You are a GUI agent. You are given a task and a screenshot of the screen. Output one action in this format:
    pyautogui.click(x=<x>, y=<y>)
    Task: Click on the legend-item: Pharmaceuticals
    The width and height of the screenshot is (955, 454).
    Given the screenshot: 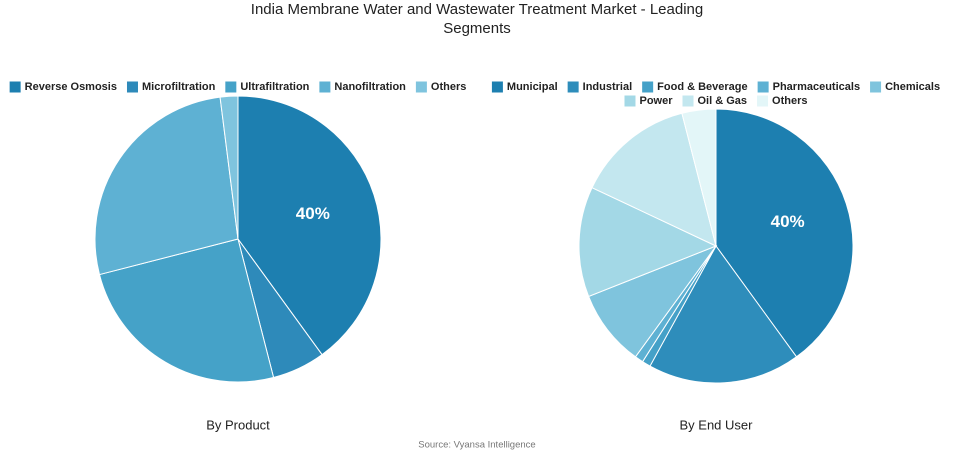 What is the action you would take?
    pyautogui.click(x=808, y=87)
    